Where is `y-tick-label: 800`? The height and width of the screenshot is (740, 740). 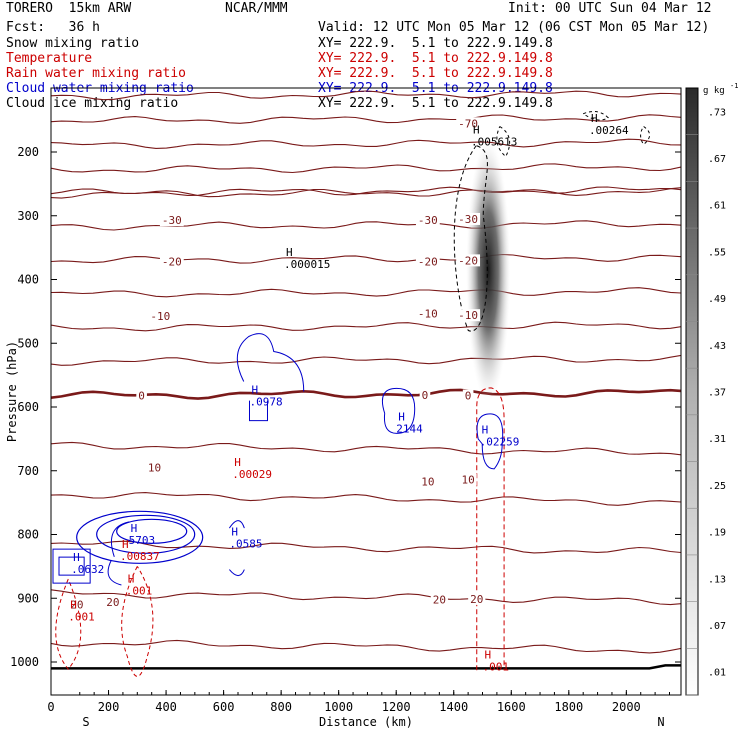 y-tick-label: 800 is located at coordinates (28, 535).